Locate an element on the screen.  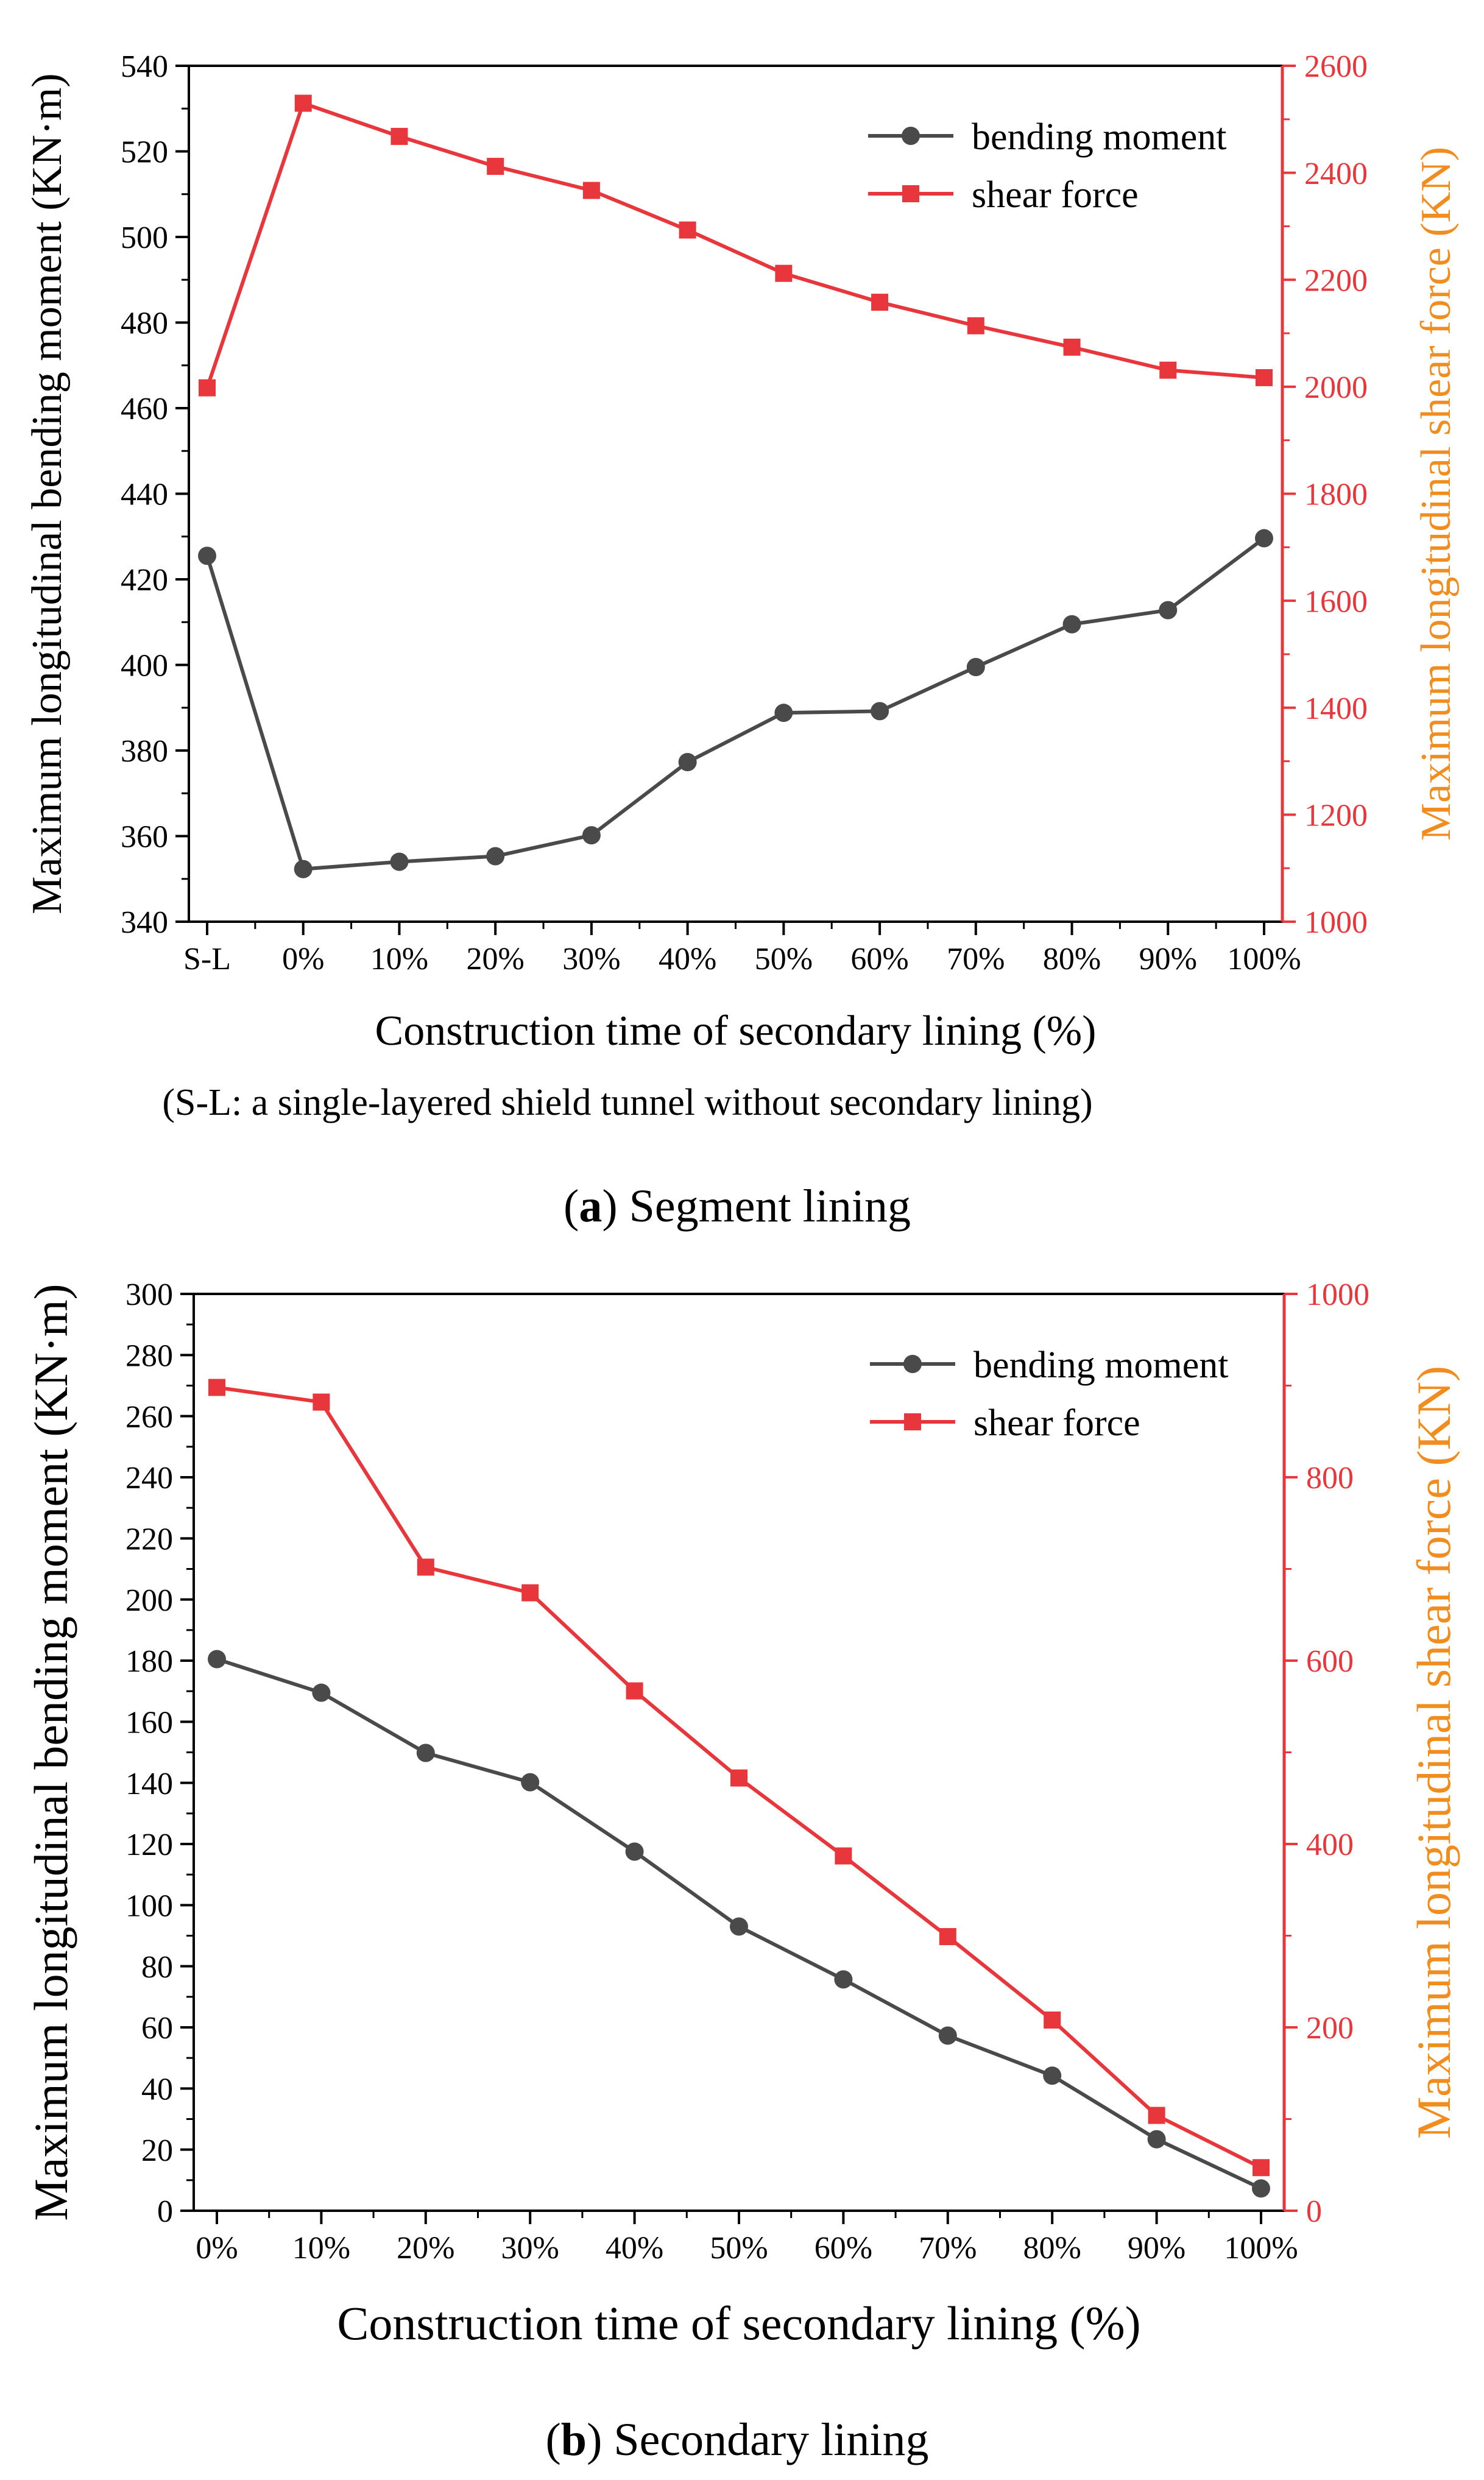
y-tick-label-left: 380 is located at coordinates (145, 751).